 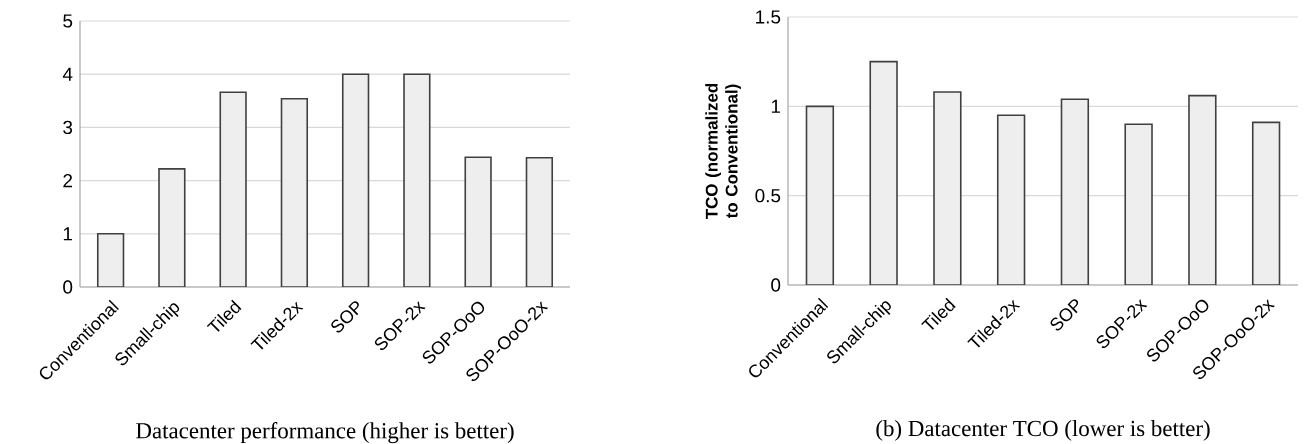 What do you see at coordinates (1043, 430) in the screenshot?
I see `text: (b) Datacenter TCO (lower is better)` at bounding box center [1043, 430].